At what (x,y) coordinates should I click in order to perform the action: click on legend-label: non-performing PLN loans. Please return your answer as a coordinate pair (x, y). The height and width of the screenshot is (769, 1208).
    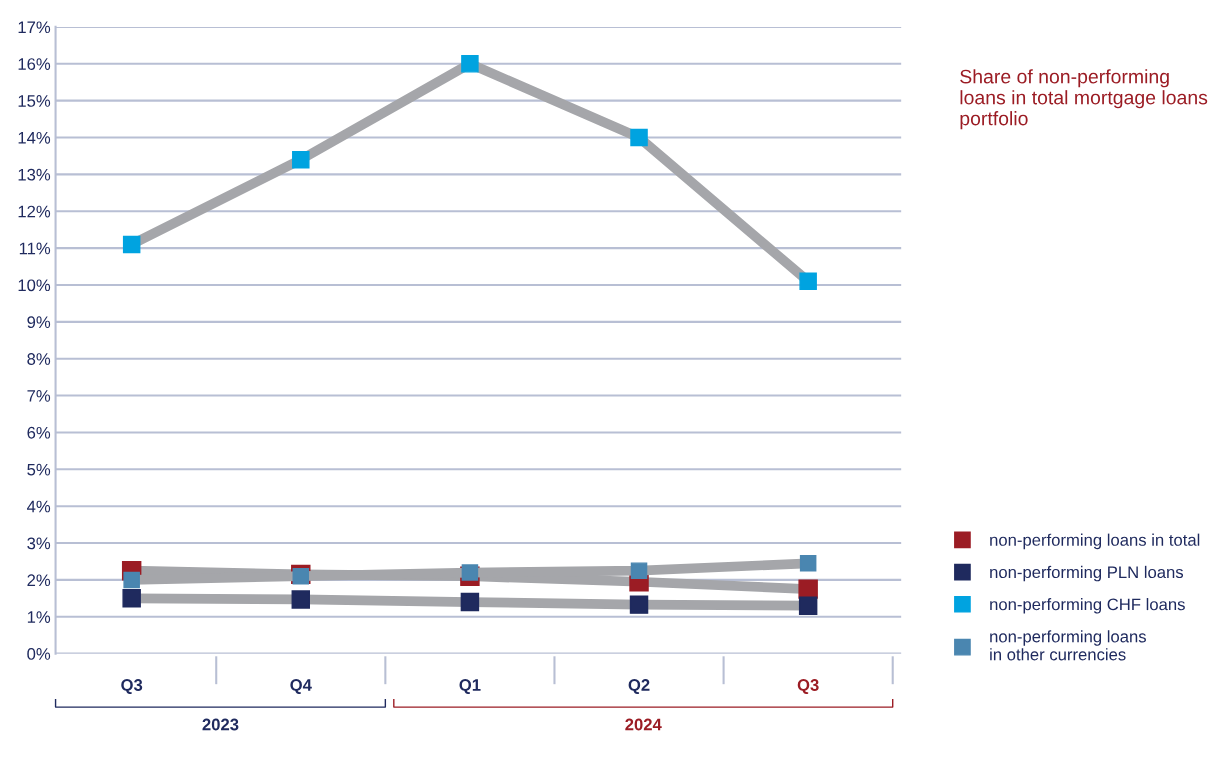
    Looking at the image, I should click on (1087, 573).